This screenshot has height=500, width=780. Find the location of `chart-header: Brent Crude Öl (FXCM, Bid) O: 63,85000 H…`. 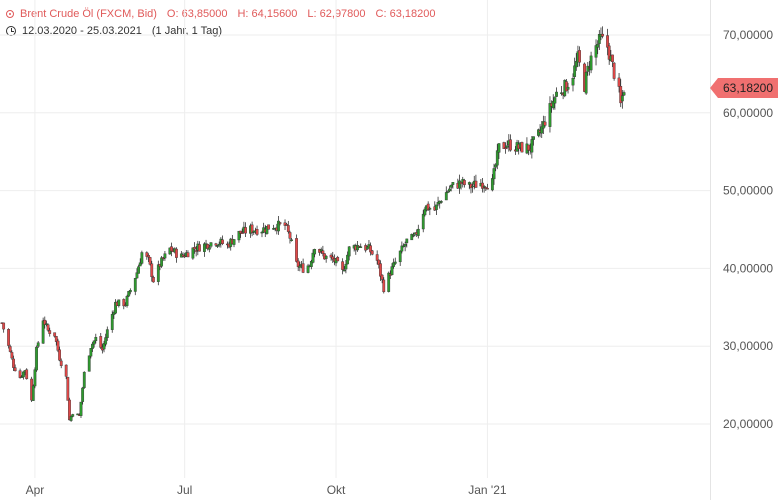

chart-header: Brent Crude Öl (FXCM, Bid) O: 63,85000 H… is located at coordinates (220, 22).